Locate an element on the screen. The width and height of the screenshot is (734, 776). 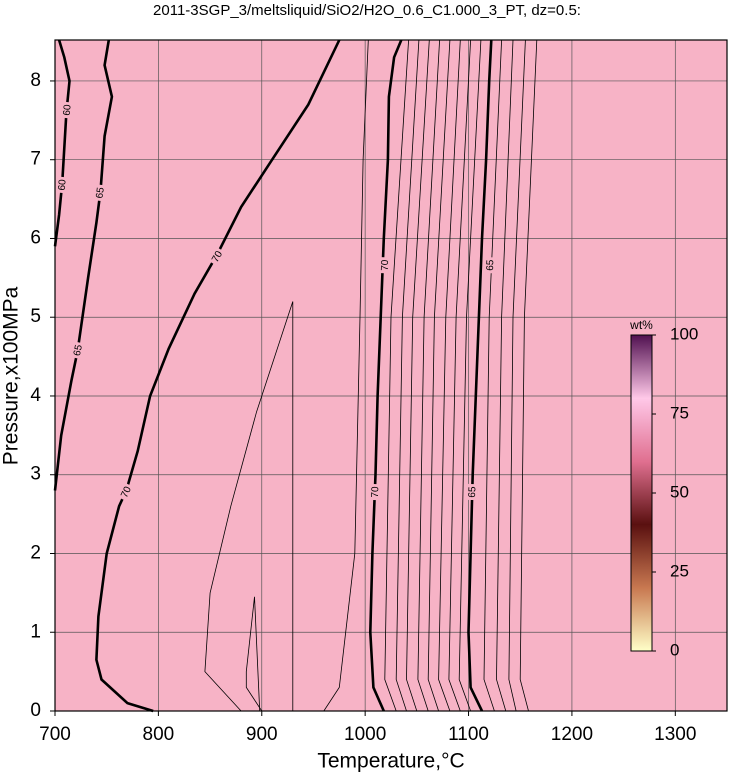
colorbar-tick-label: 100 is located at coordinates (684, 333).